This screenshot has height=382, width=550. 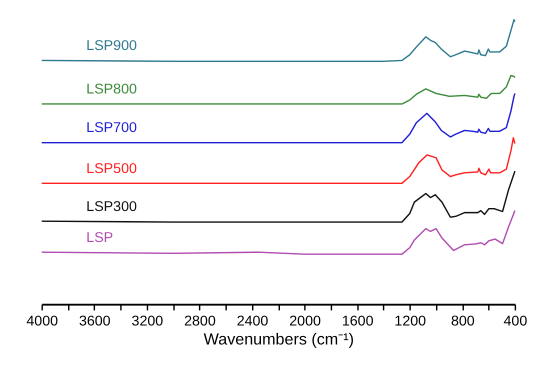 What do you see at coordinates (94, 322) in the screenshot?
I see `x-tick-label: 3600` at bounding box center [94, 322].